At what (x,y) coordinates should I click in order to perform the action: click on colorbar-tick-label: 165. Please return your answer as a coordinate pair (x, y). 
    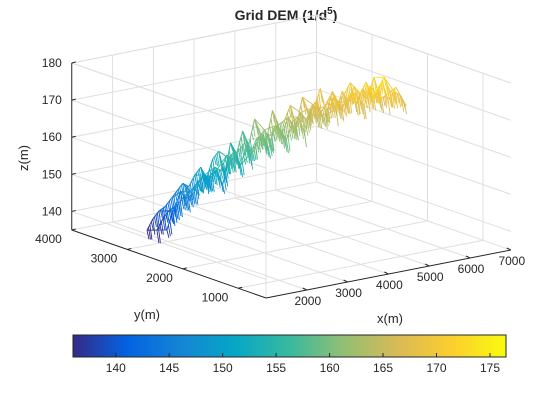
    Looking at the image, I should click on (383, 368).